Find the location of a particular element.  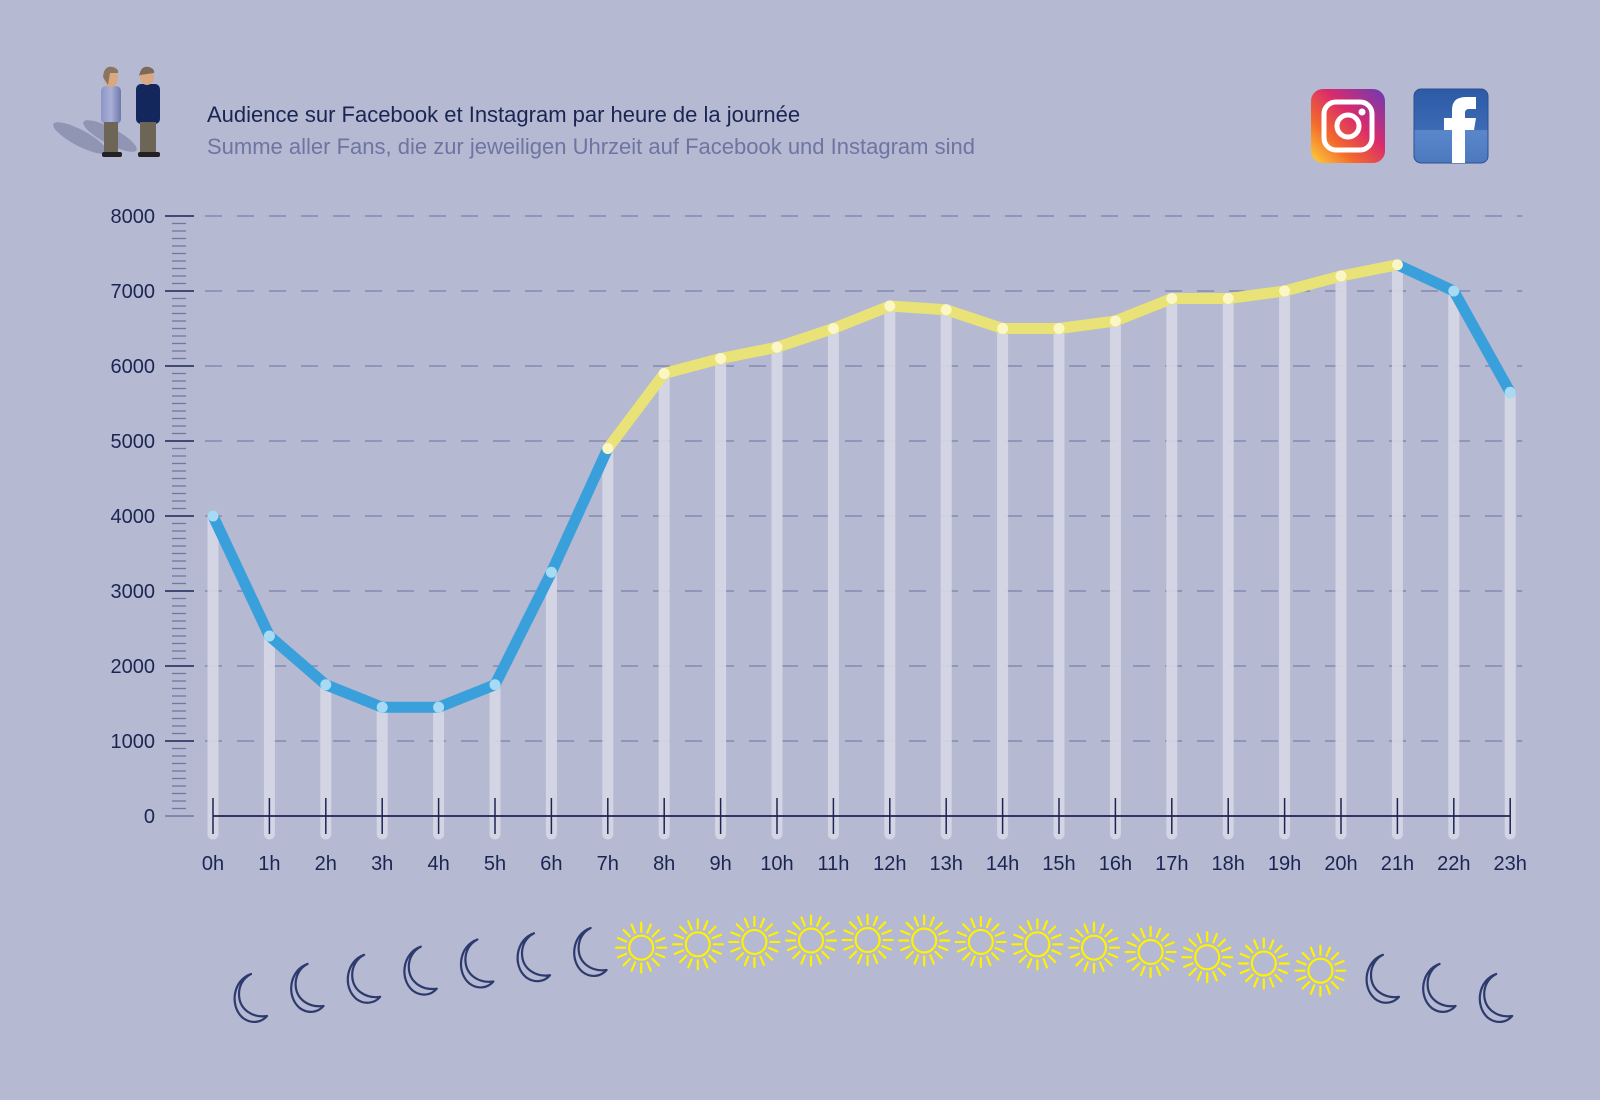

x-tick-label: 19h is located at coordinates (1284, 864).